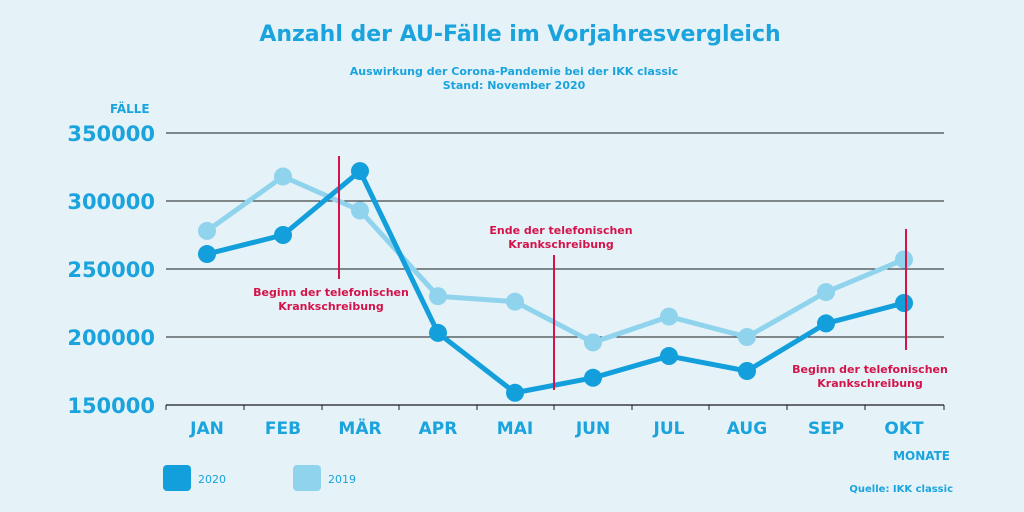  What do you see at coordinates (111, 202) in the screenshot?
I see `y-tick-label: 300000` at bounding box center [111, 202].